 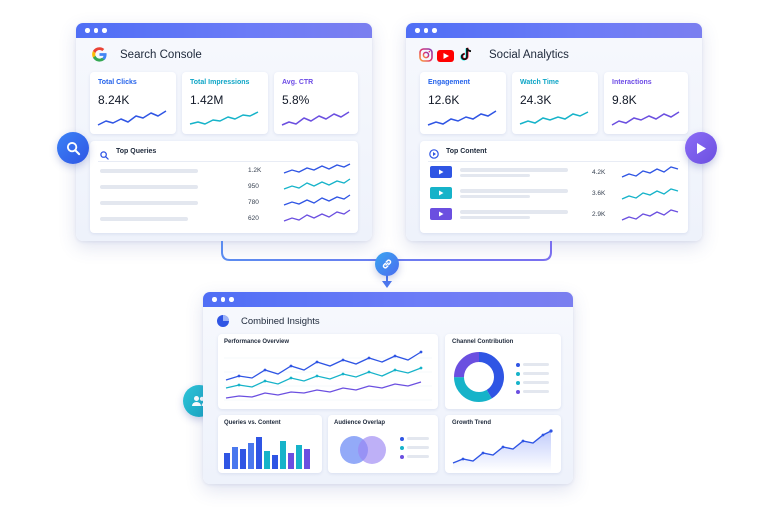 I want to click on link-icon, so click(x=387, y=264).